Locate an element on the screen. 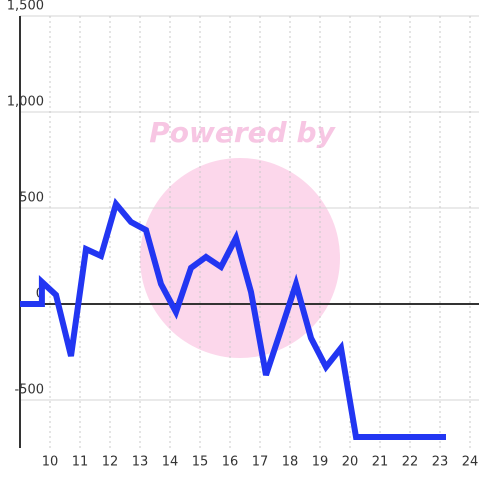 Image resolution: width=480 pixels, height=480 pixels. watermark-text: Powered by is located at coordinates (242, 132).